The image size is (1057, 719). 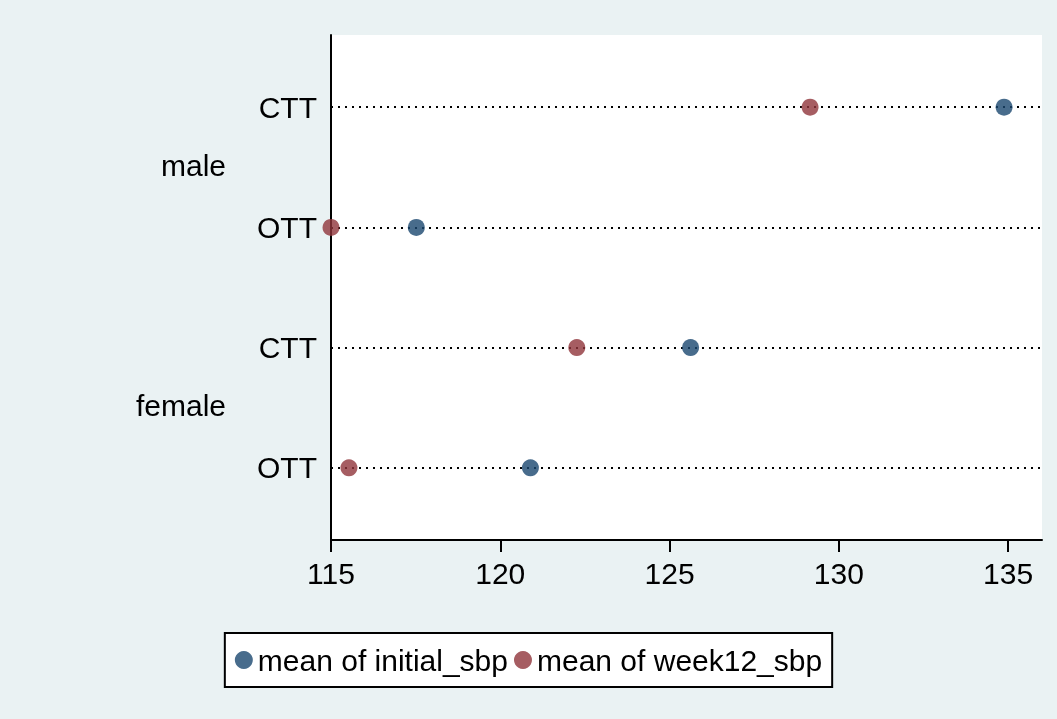 What do you see at coordinates (669, 573) in the screenshot?
I see `x-tick-label: 125` at bounding box center [669, 573].